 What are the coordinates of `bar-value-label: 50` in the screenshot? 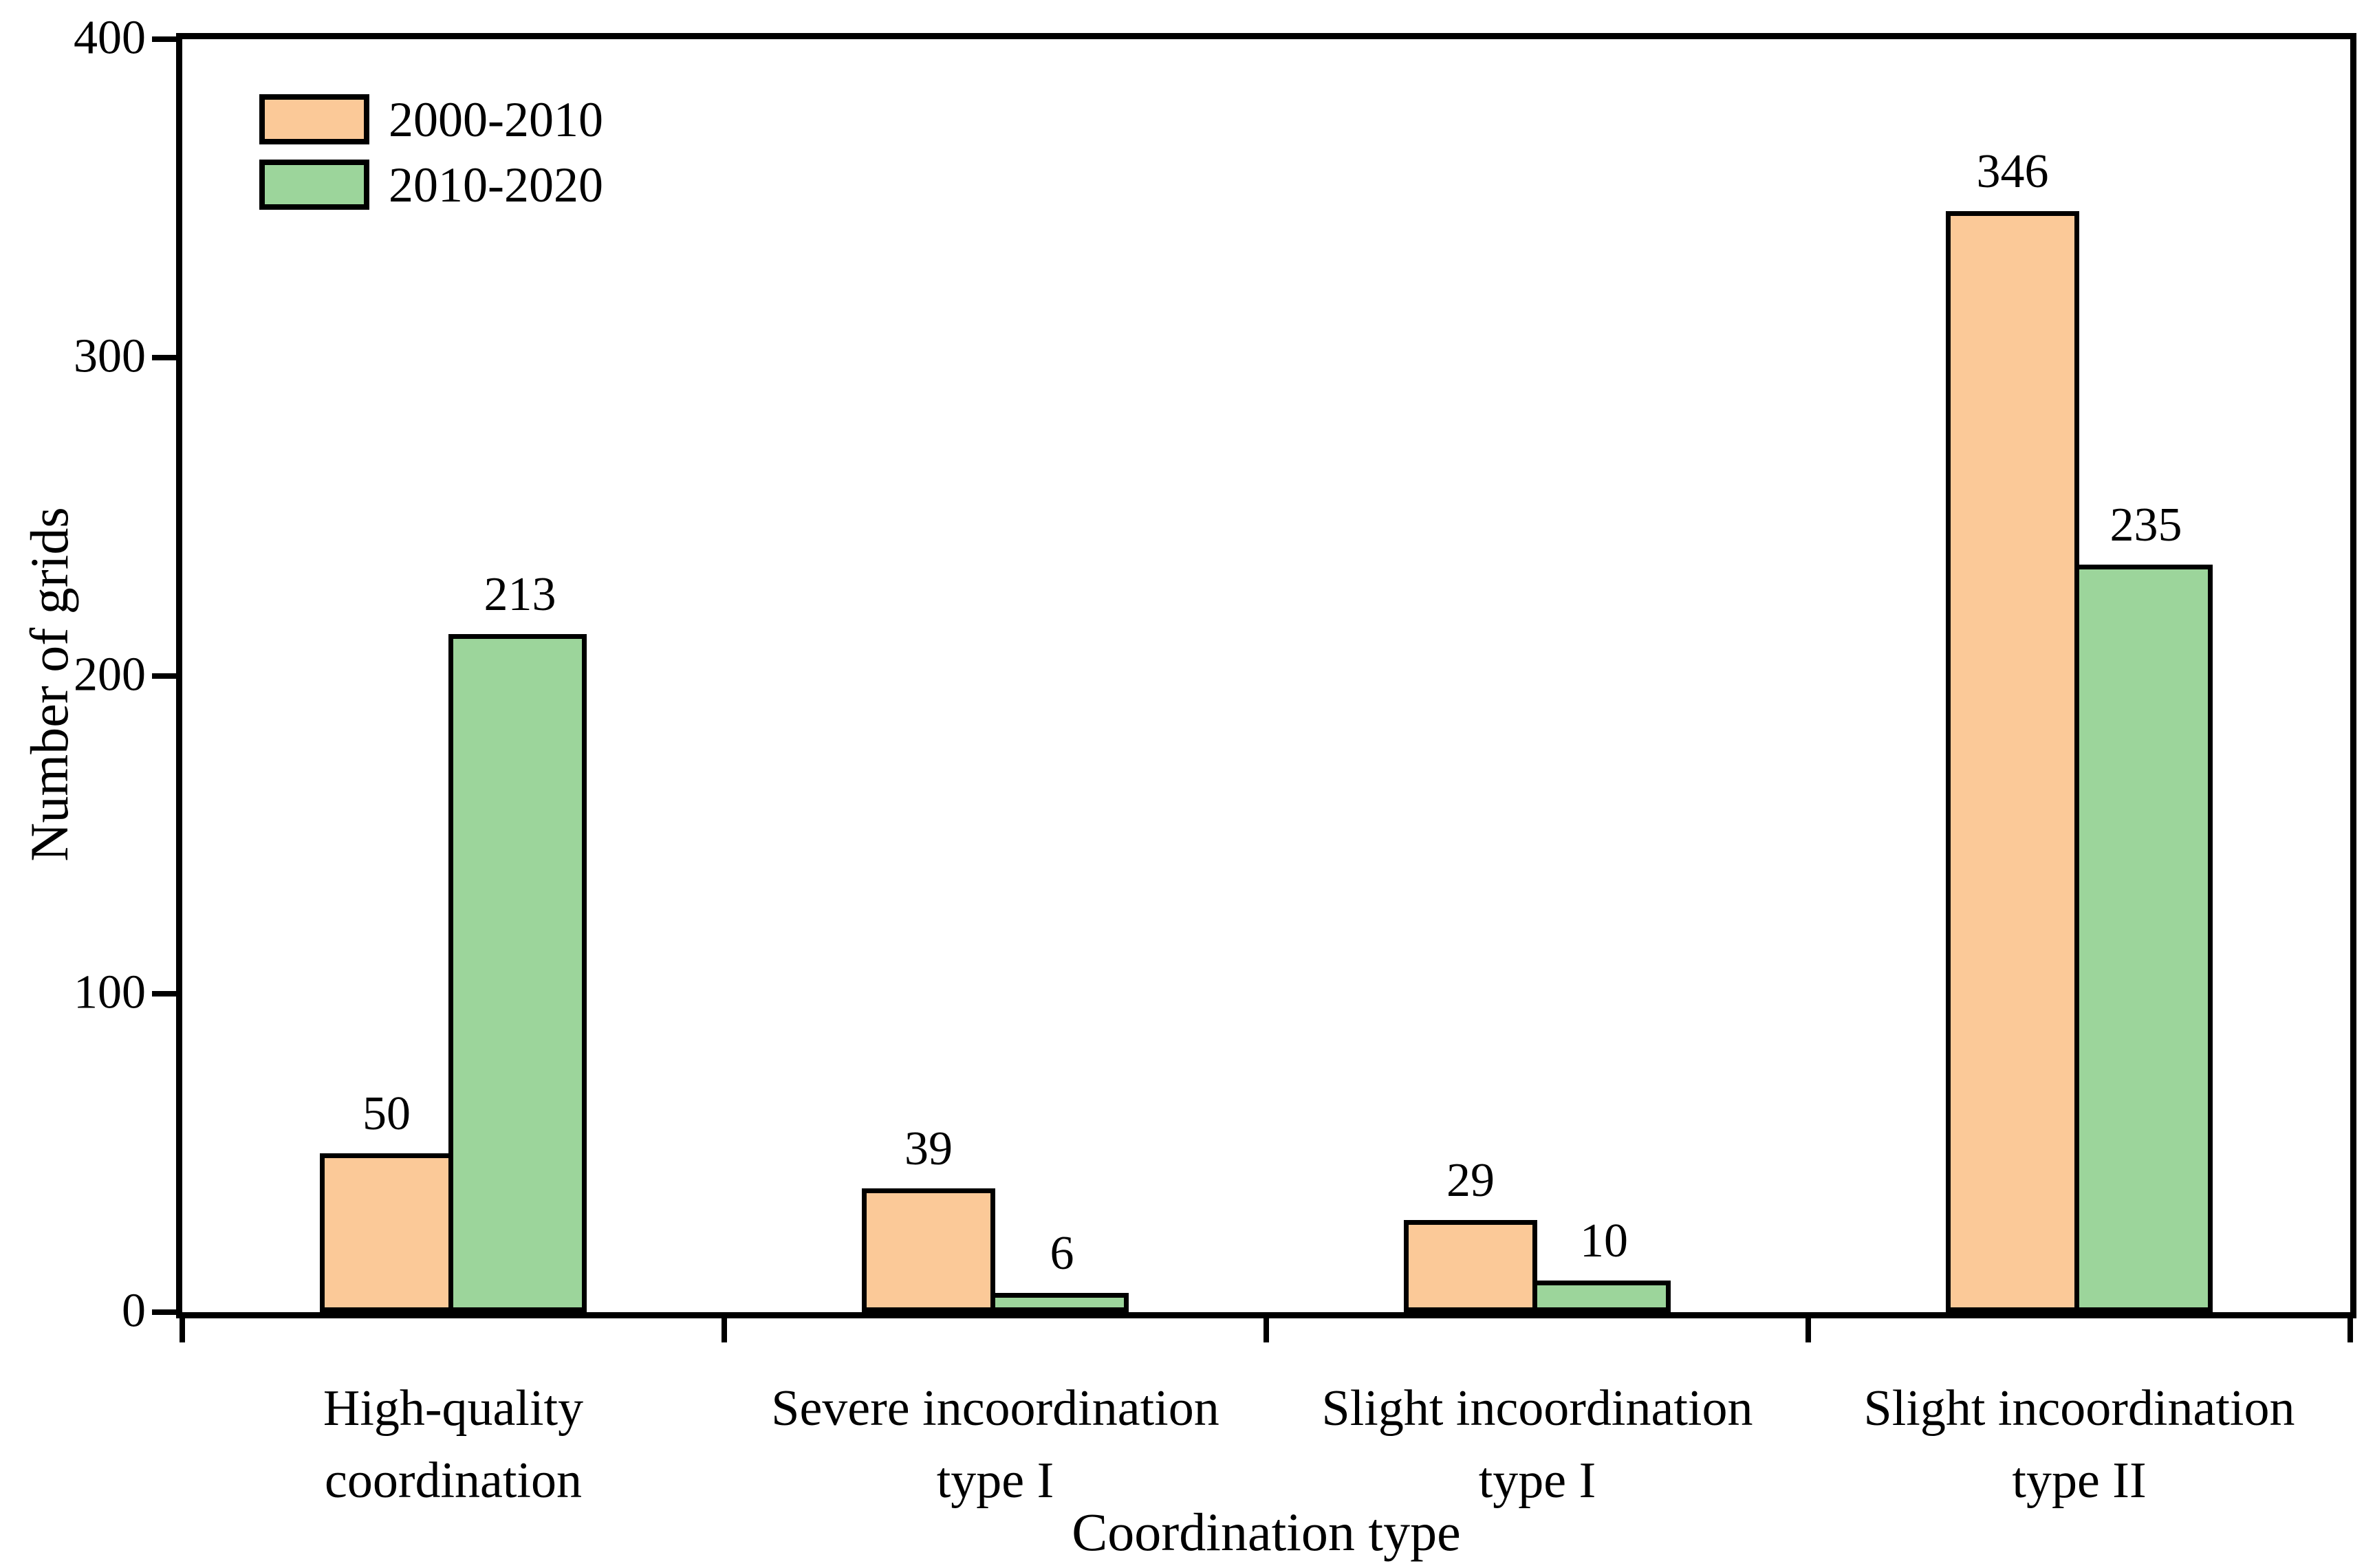 It's located at (387, 1113).